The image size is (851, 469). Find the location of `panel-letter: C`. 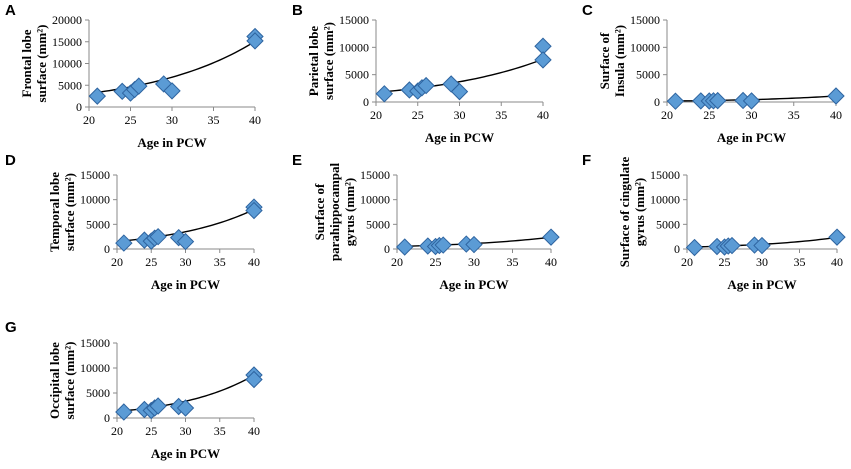

panel-letter: C is located at coordinates (587, 10).